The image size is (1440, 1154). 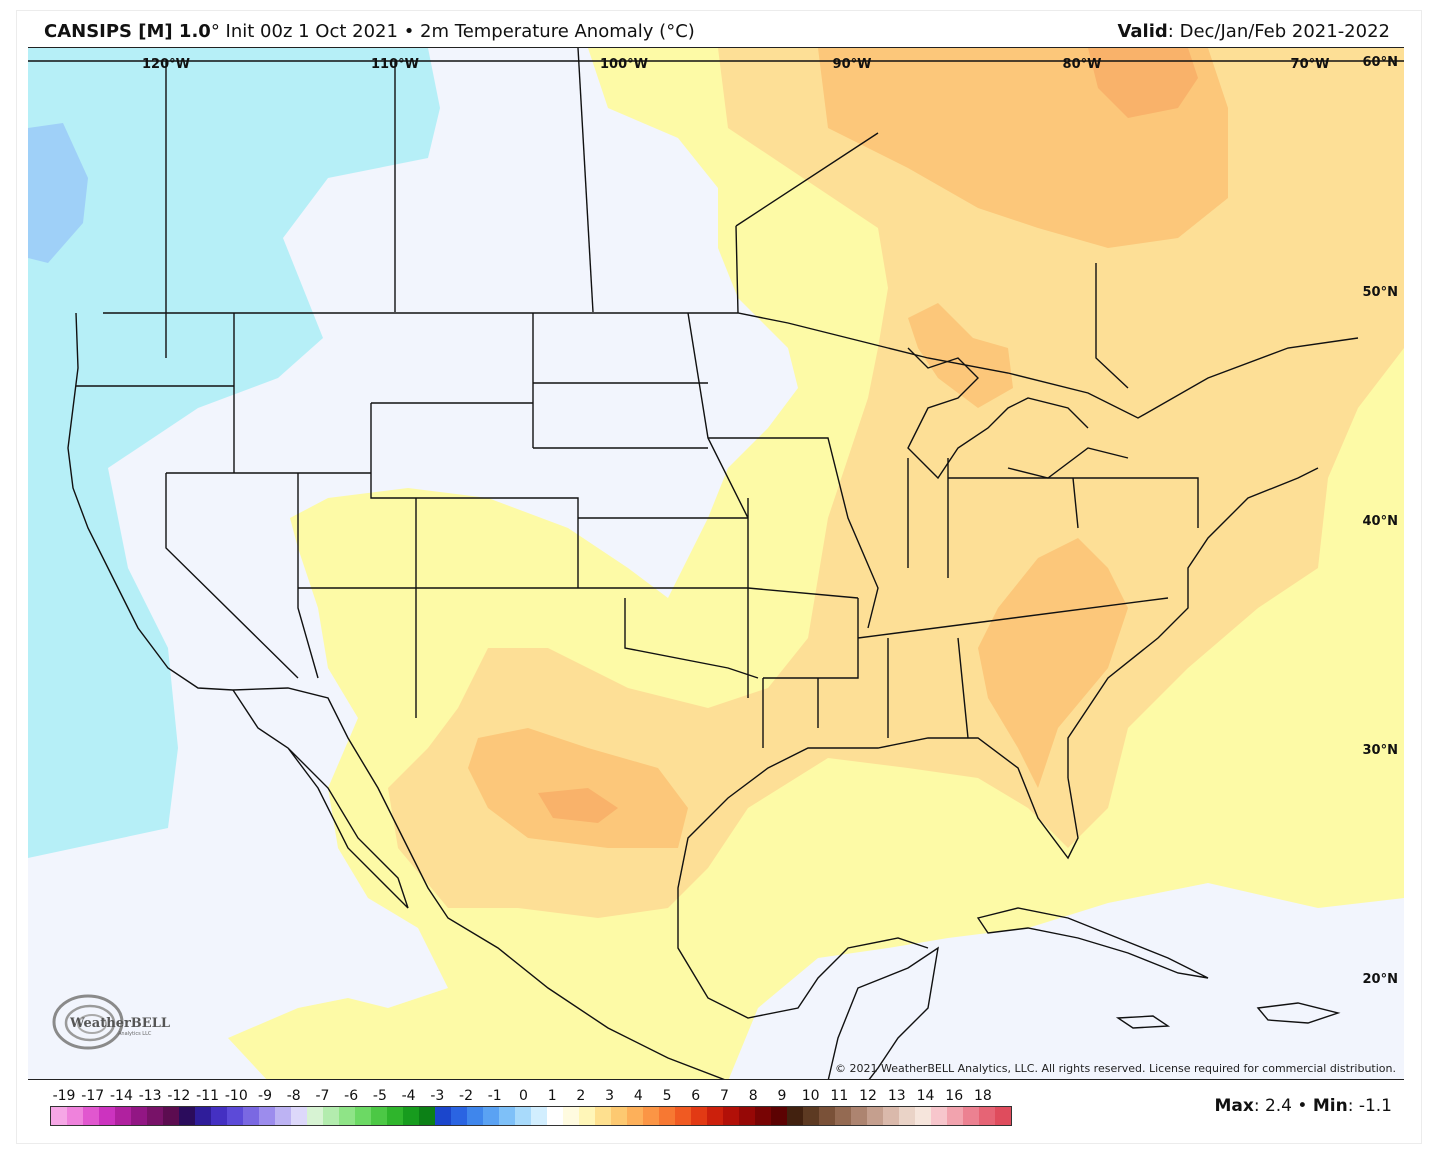 What do you see at coordinates (1310, 64) in the screenshot?
I see `lon-label-70w: 70°W` at bounding box center [1310, 64].